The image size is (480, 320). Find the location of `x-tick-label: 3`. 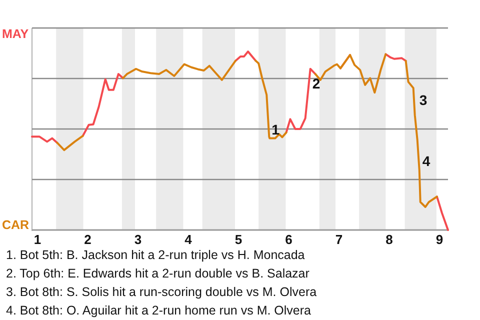

x-tick-label: 3 is located at coordinates (138, 239).